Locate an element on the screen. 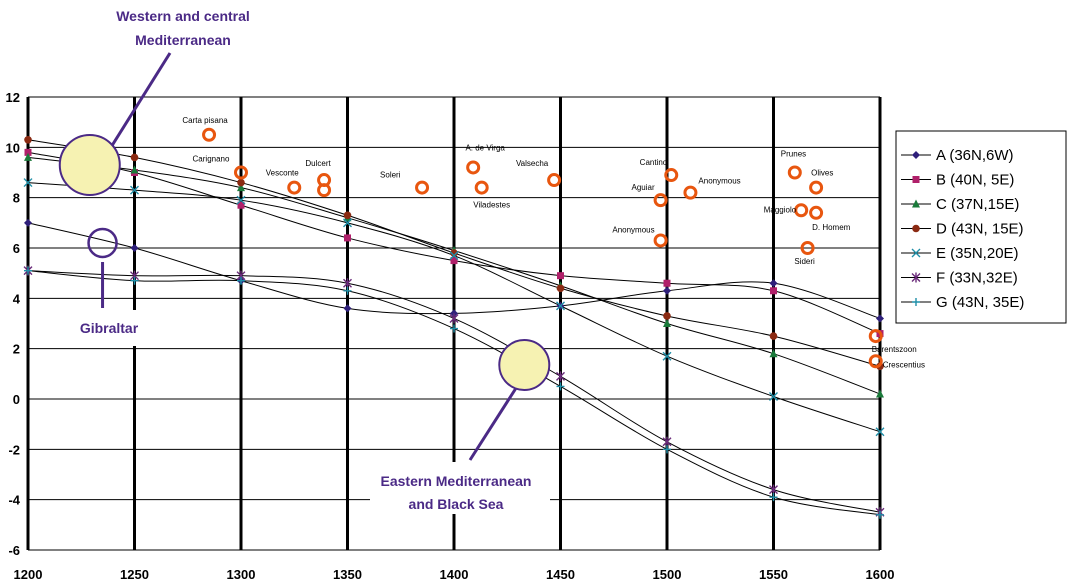  western-mediterranean-highlight is located at coordinates (89, 164).